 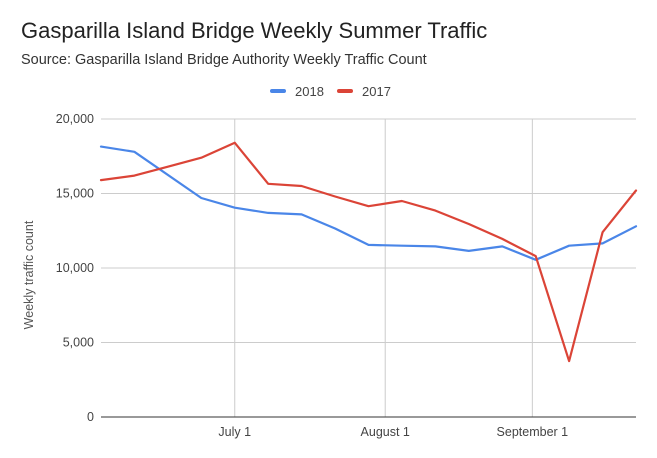 What do you see at coordinates (345, 91) in the screenshot?
I see `legend-swatch-2017` at bounding box center [345, 91].